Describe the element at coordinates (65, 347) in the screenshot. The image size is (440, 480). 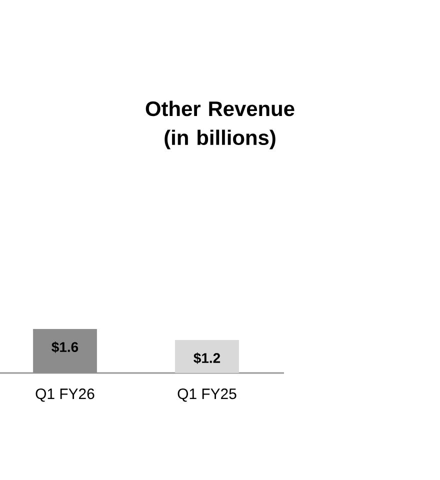
I see `data-label: $1.6` at that location.